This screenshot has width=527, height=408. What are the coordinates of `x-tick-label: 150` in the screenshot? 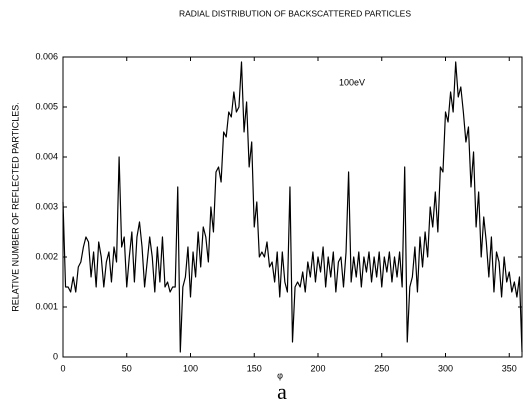 It's located at (254, 368).